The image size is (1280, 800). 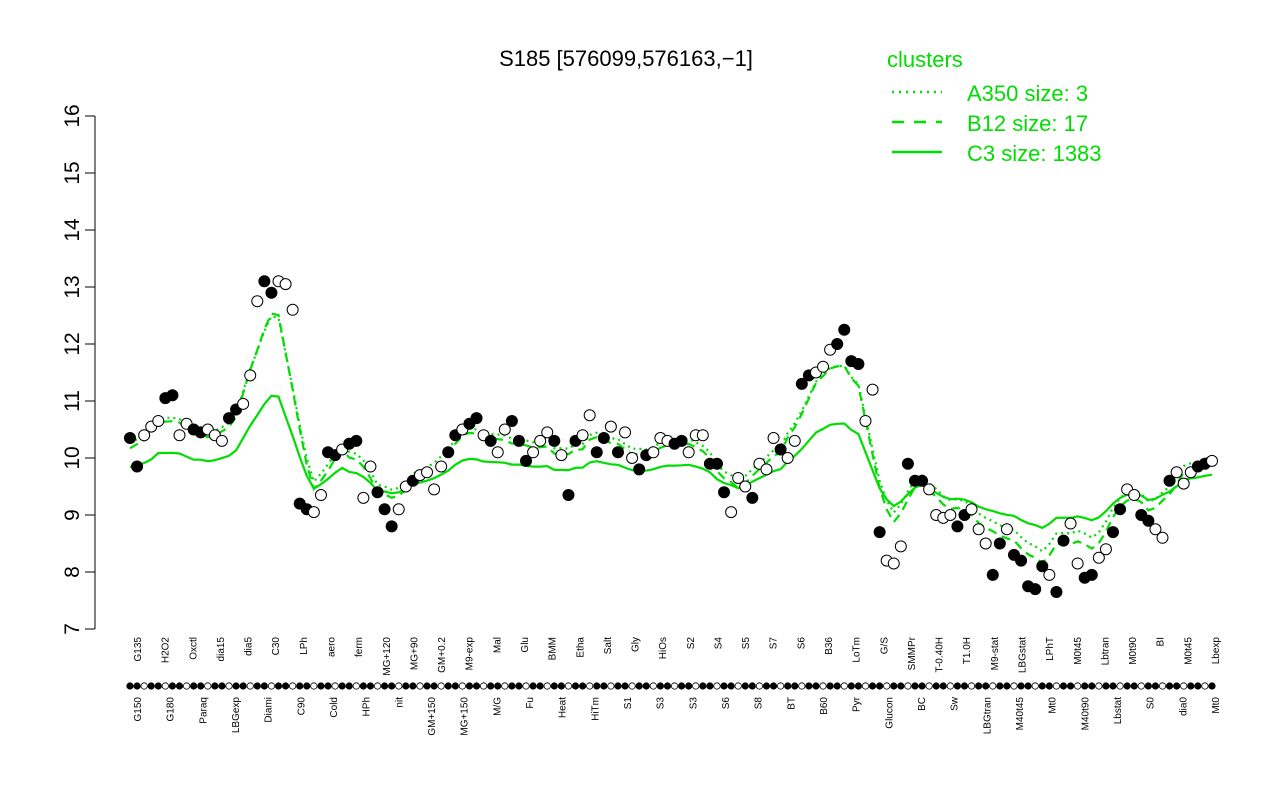 What do you see at coordinates (193, 648) in the screenshot?
I see `x-tick-label: Oxctl` at bounding box center [193, 648].